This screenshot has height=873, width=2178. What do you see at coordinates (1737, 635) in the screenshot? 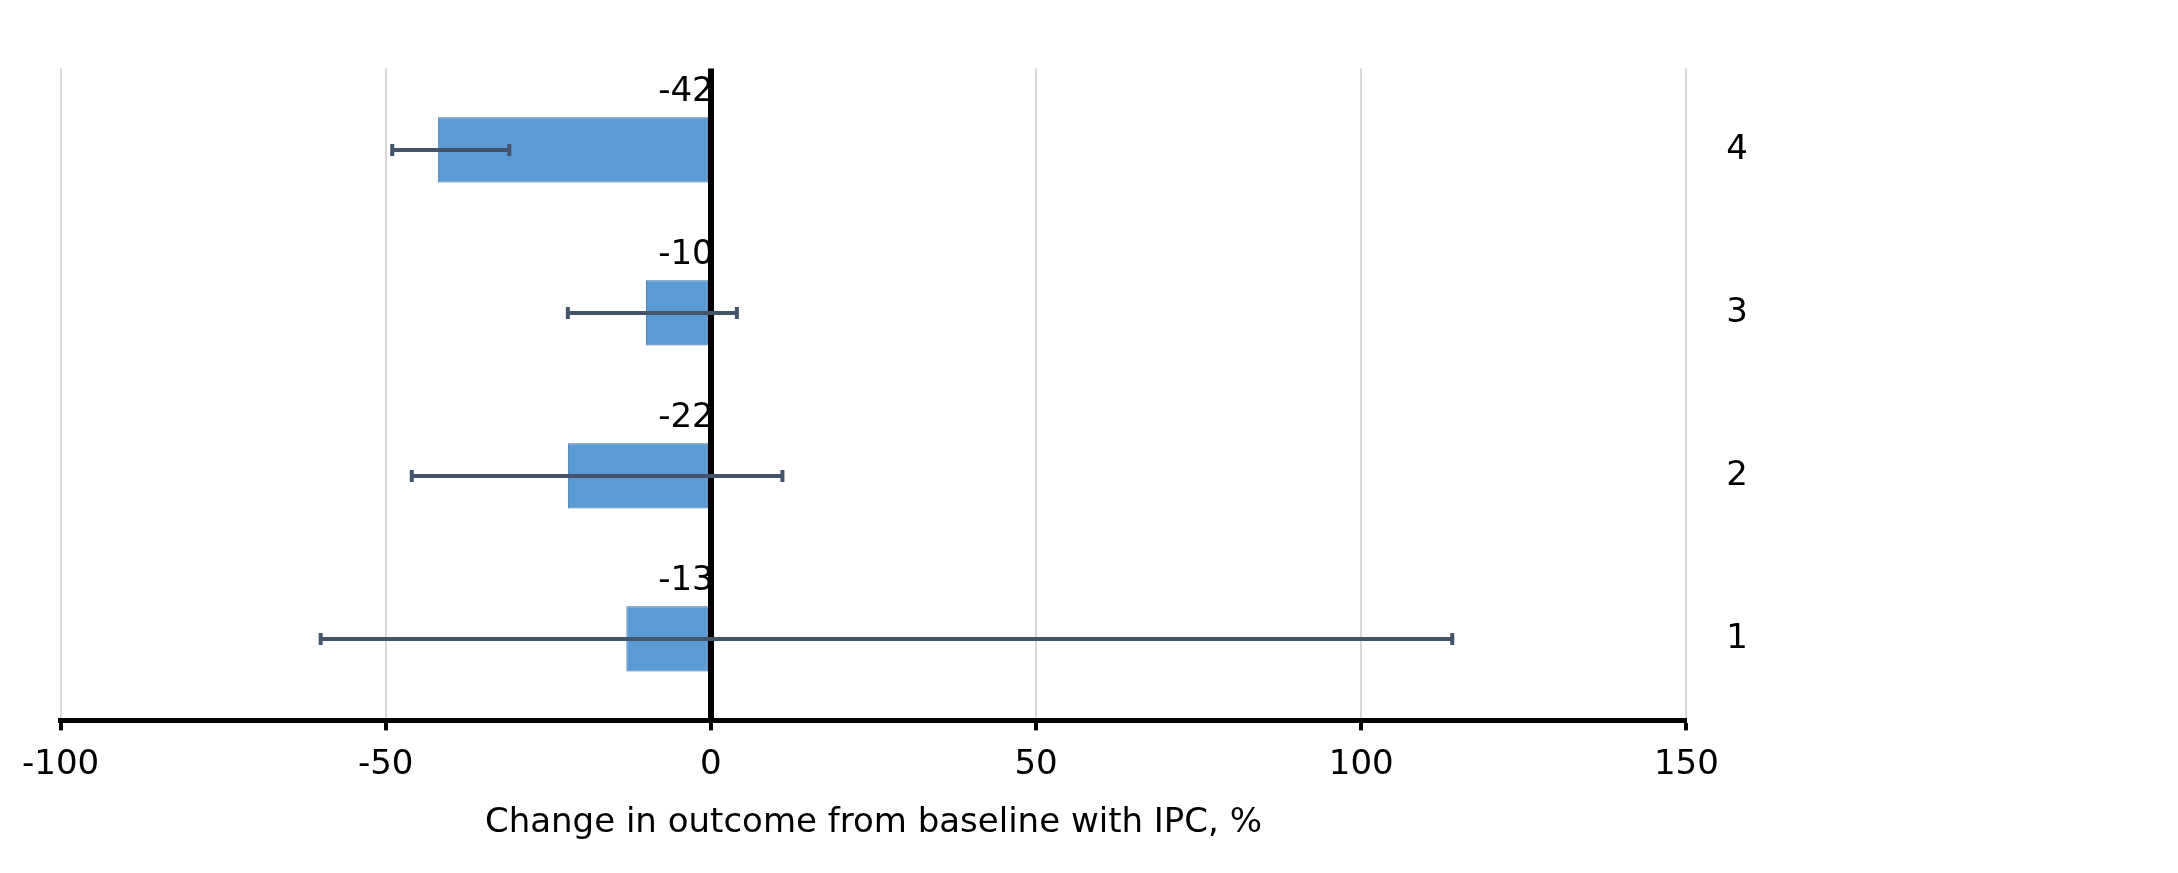
I see `y-tick-label: 1` at bounding box center [1737, 635].